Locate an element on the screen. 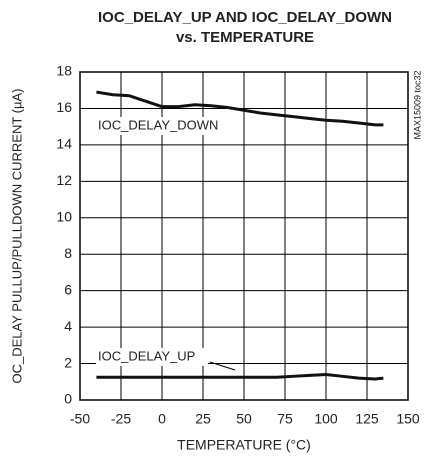 This screenshot has width=426, height=459. x-tick-label: 50 is located at coordinates (244, 419).